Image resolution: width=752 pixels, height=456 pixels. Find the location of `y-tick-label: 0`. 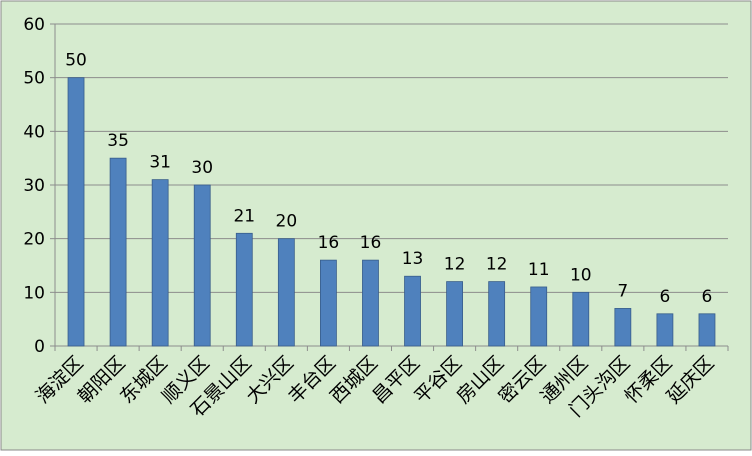

y-tick-label: 0 is located at coordinates (39, 347).